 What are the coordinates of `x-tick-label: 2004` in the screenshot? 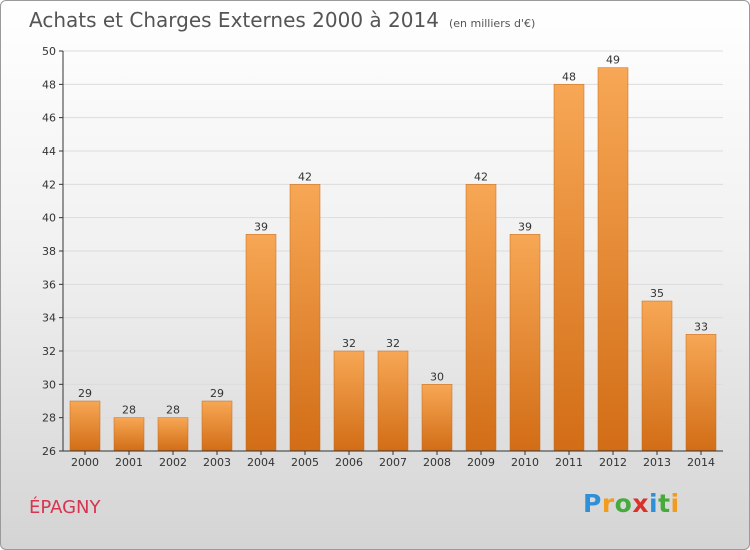 It's located at (261, 462).